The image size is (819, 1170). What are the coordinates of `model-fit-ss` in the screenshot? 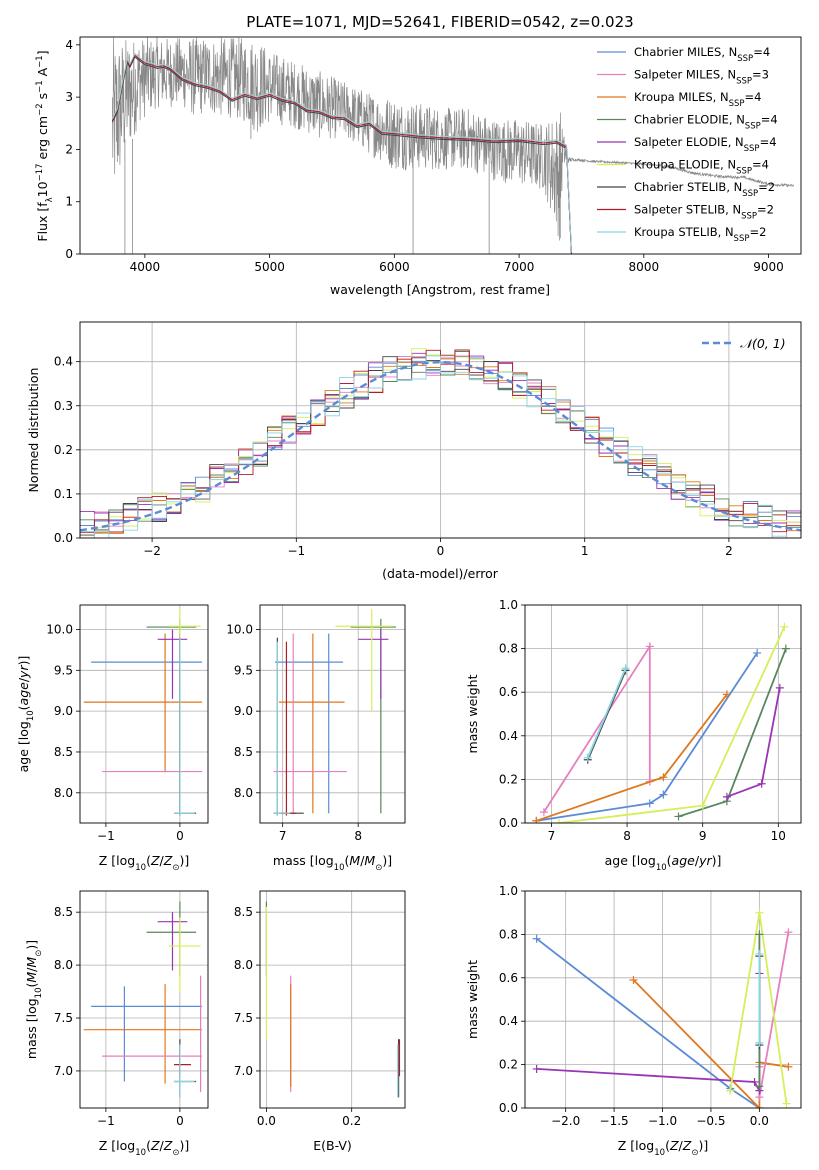 It's located at (341, 154).